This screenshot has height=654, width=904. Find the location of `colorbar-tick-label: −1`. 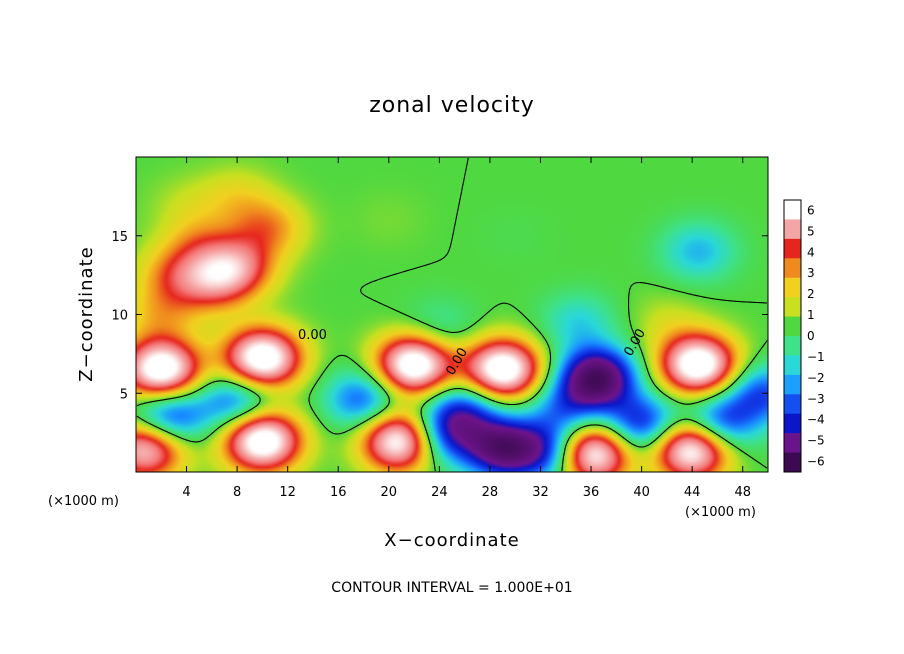

colorbar-tick-label: −1 is located at coordinates (816, 357).